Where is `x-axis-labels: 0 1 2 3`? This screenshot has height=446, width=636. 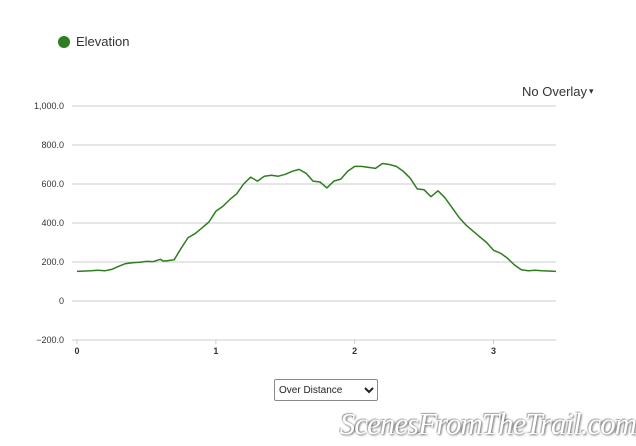 x-axis-labels: 0 1 2 3 is located at coordinates (285, 351).